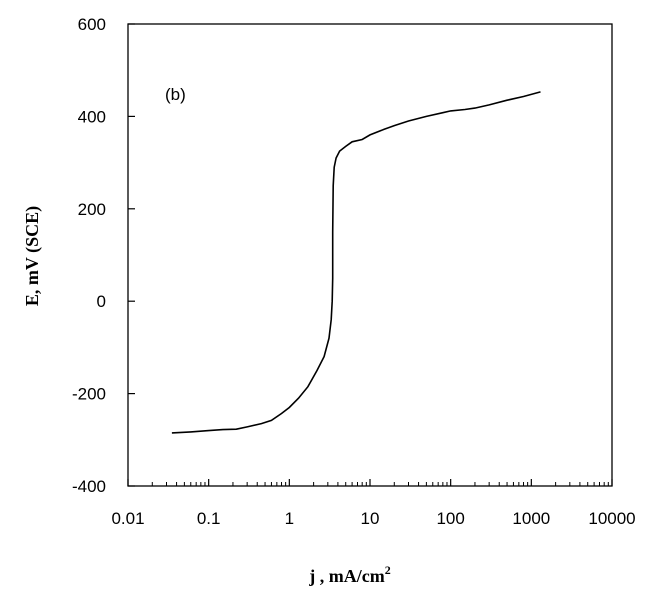 This screenshot has height=594, width=649. Describe the element at coordinates (175, 94) in the screenshot. I see `panel-label: (b)` at that location.